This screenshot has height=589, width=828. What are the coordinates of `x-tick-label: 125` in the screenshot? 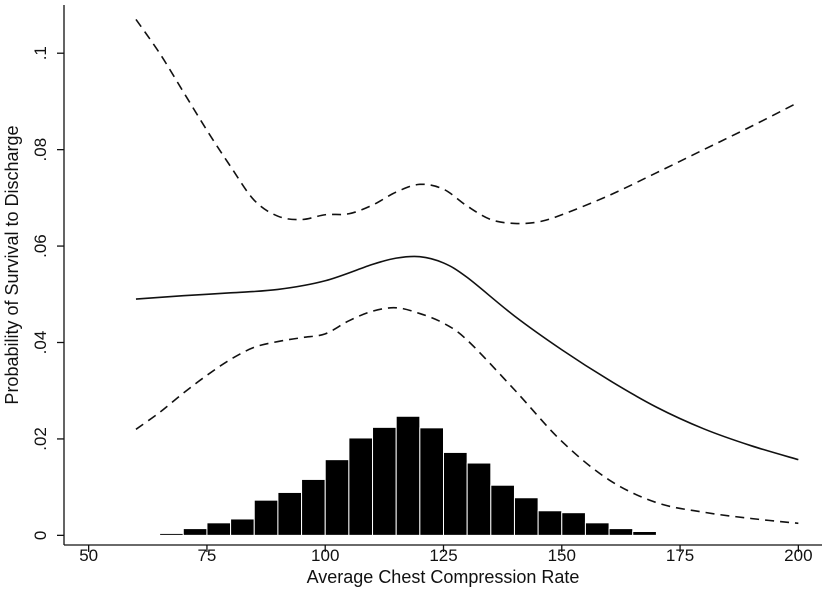 It's located at (443, 555).